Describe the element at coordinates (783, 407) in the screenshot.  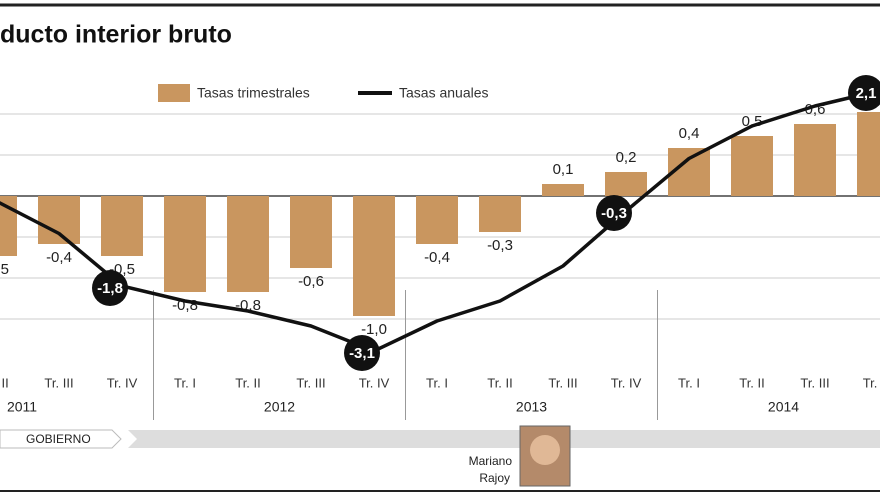
I see `year-label: 2014` at that location.